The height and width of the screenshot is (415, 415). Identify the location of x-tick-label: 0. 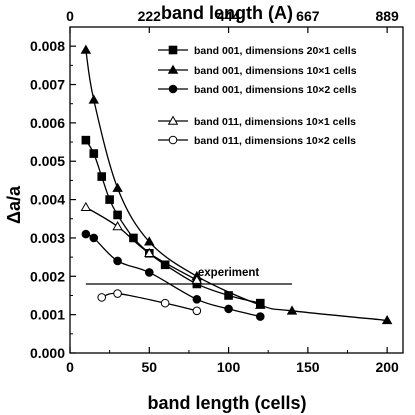
(70, 367).